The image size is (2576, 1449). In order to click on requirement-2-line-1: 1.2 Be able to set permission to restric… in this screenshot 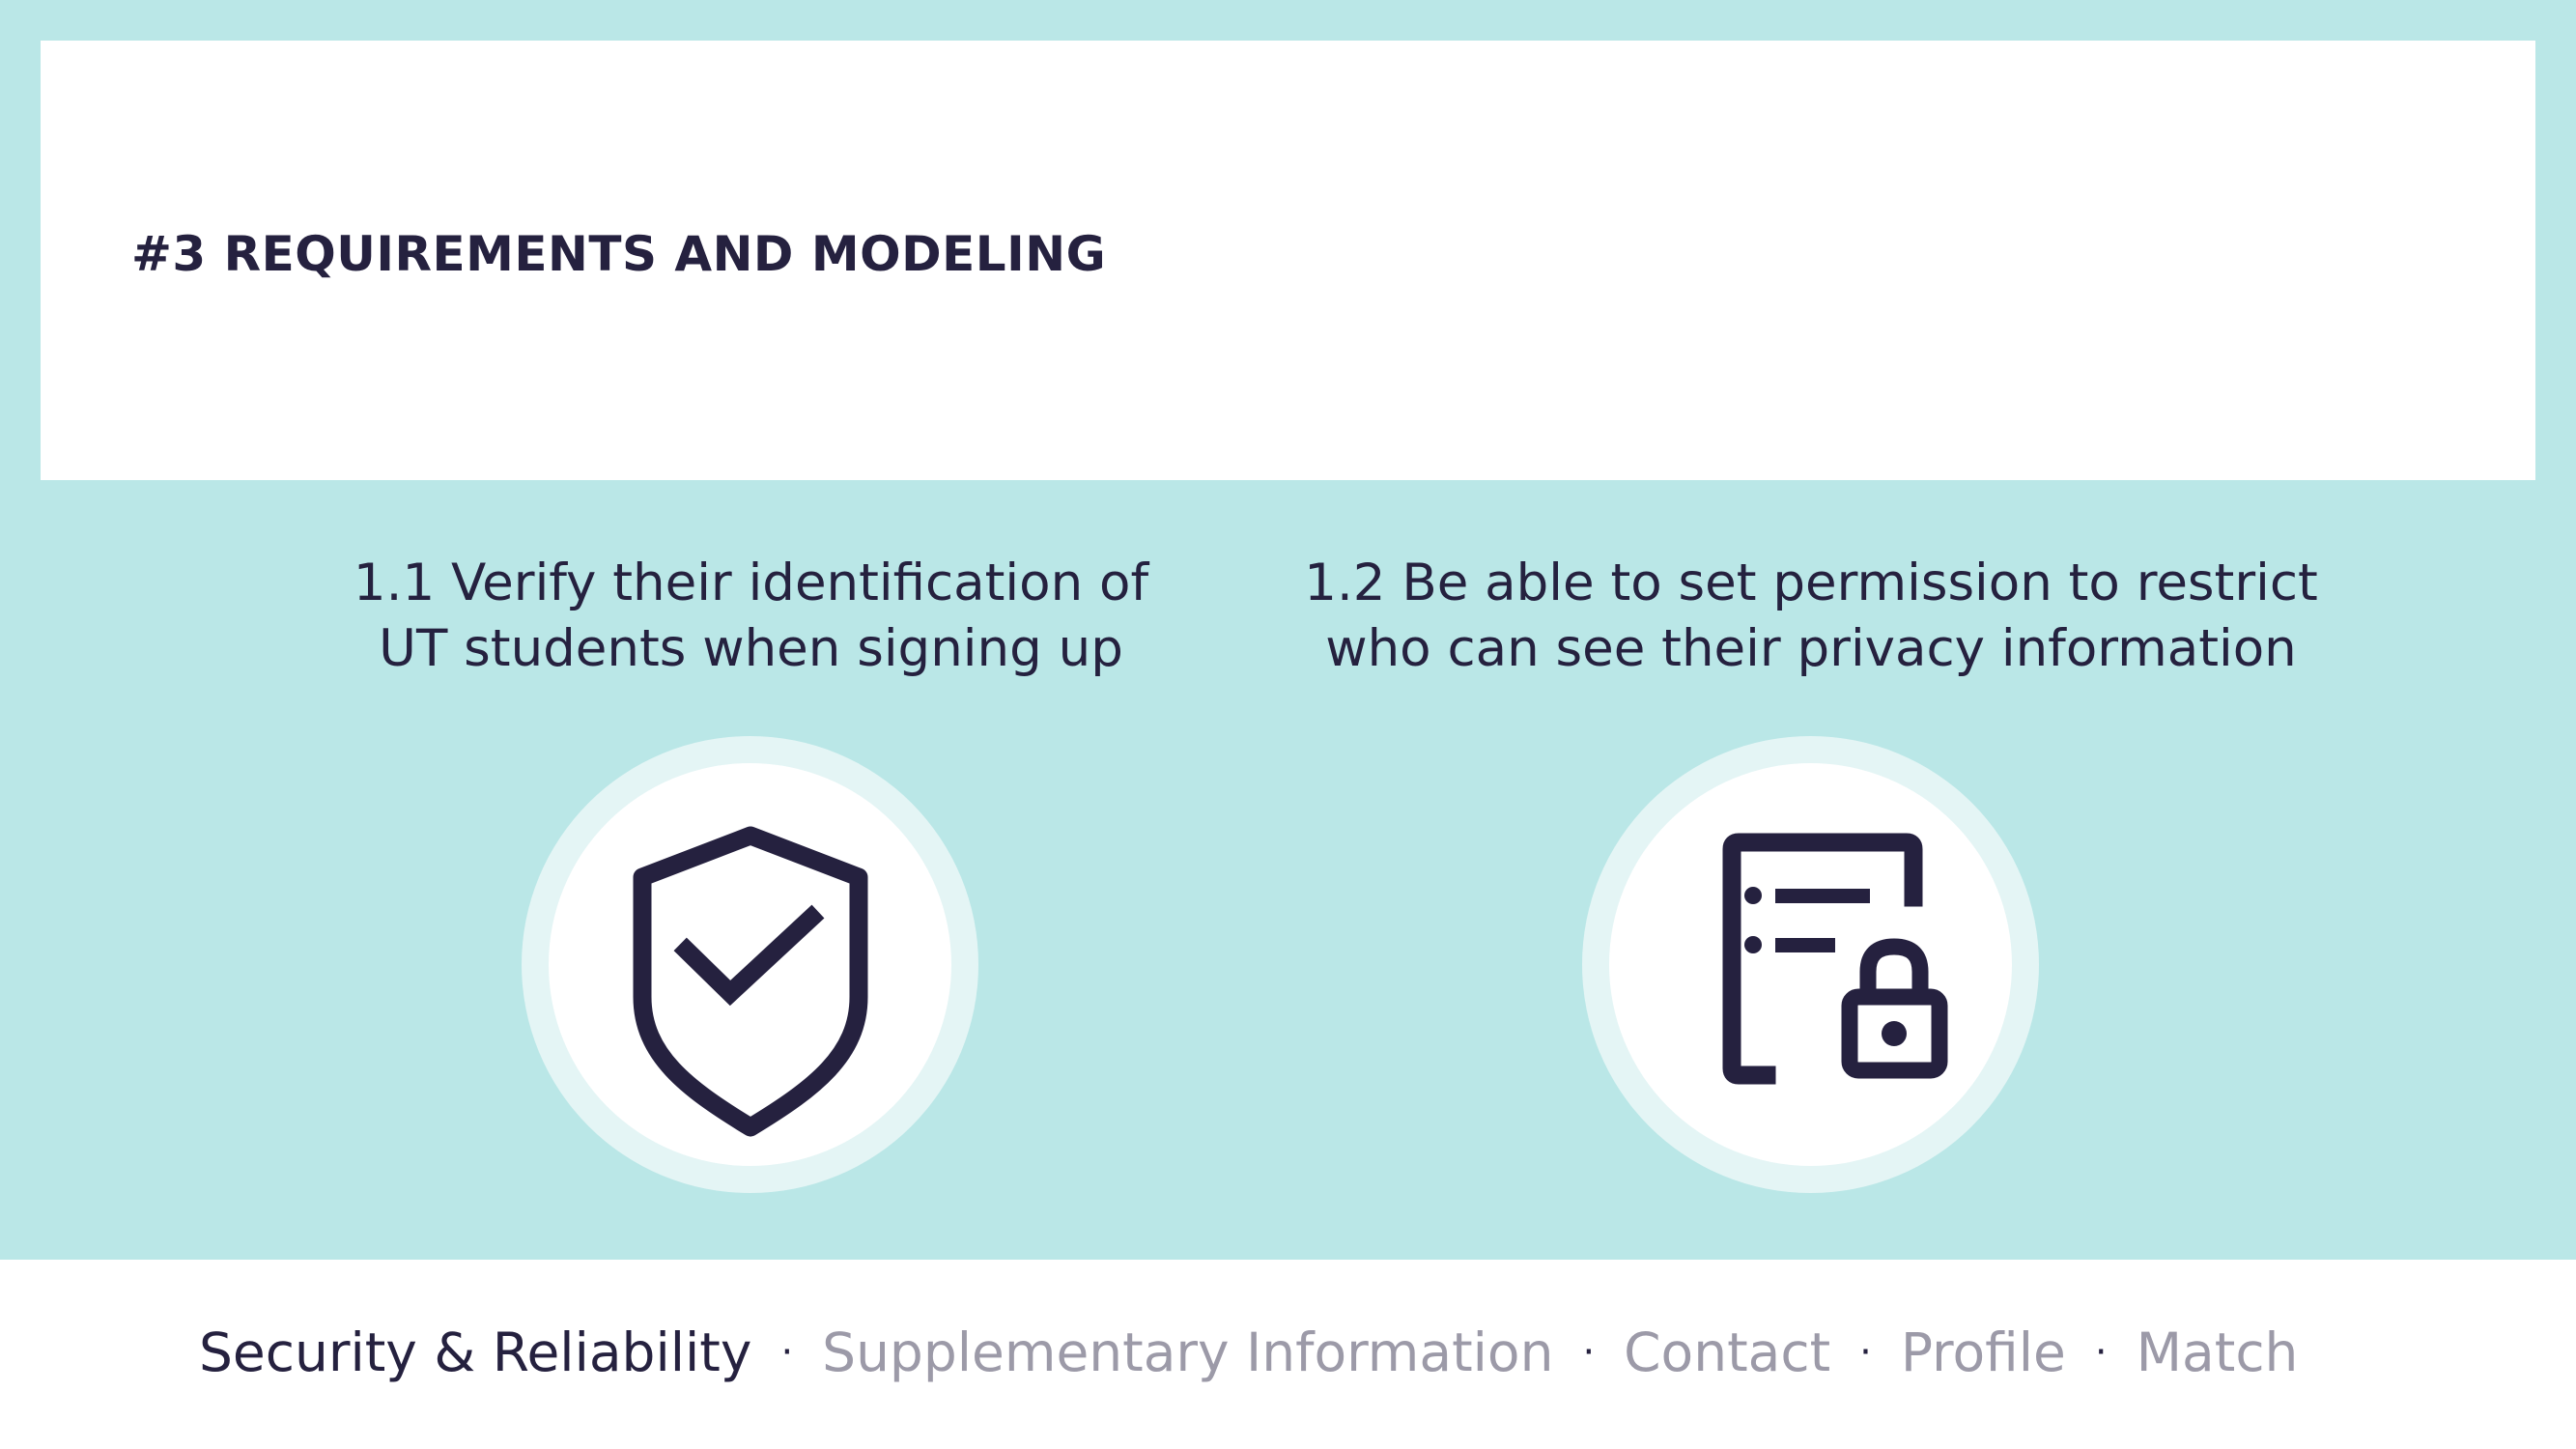, I will do `click(1811, 583)`.